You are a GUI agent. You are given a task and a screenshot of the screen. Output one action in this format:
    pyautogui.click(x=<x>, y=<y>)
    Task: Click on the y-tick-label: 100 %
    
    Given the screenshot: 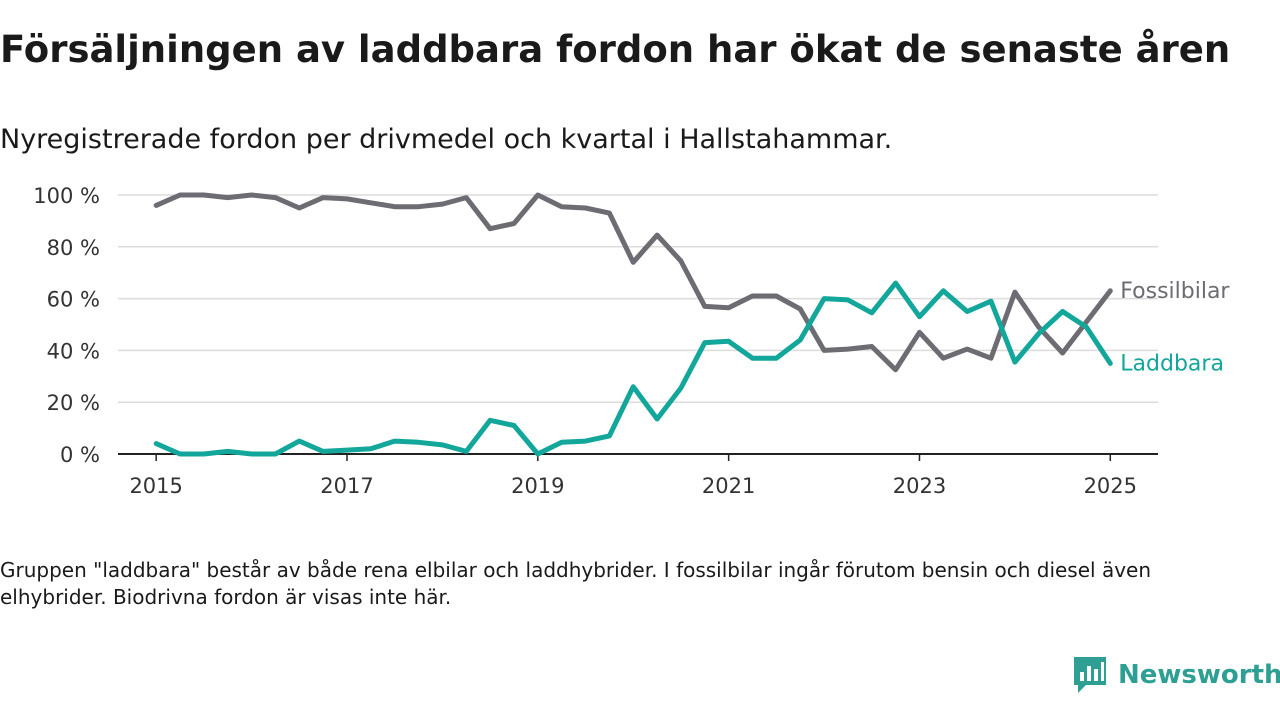 What is the action you would take?
    pyautogui.click(x=66, y=196)
    